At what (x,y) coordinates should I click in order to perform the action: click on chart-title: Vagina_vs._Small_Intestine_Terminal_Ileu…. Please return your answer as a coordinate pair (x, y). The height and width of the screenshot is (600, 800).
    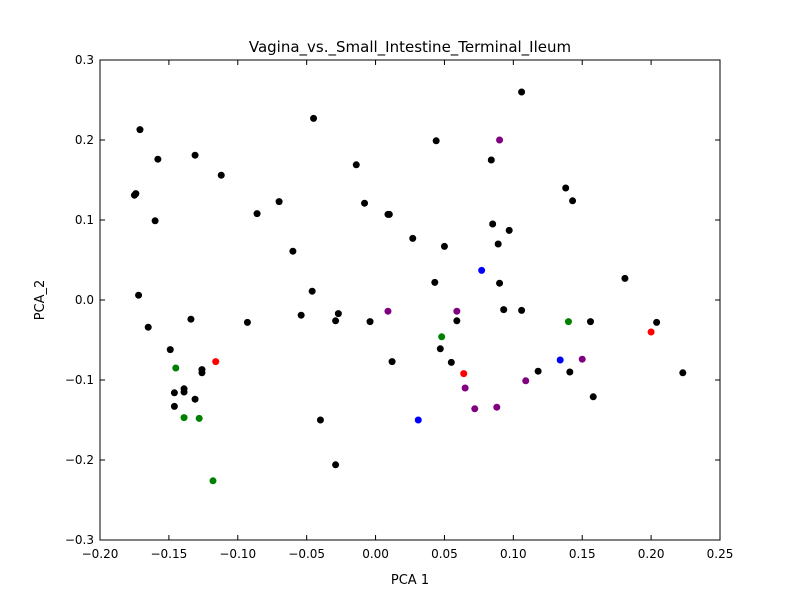
    Looking at the image, I should click on (410, 47).